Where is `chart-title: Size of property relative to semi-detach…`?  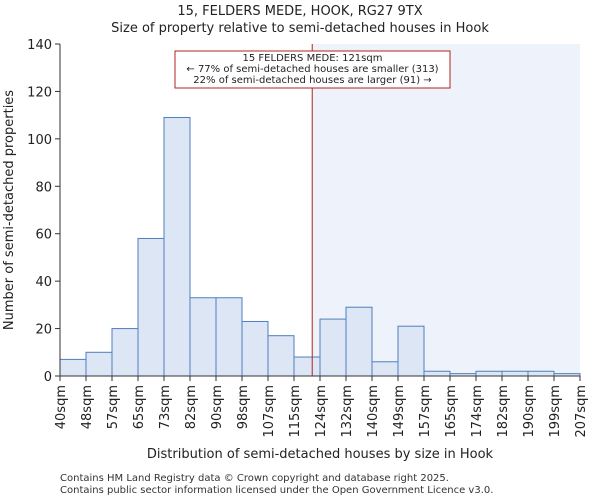
chart-title: Size of property relative to semi-detach… is located at coordinates (300, 28).